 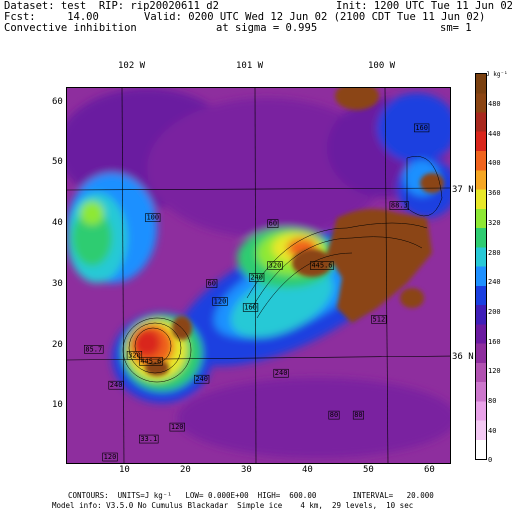 I want to click on contour-value-label: 100, so click(x=152, y=218).